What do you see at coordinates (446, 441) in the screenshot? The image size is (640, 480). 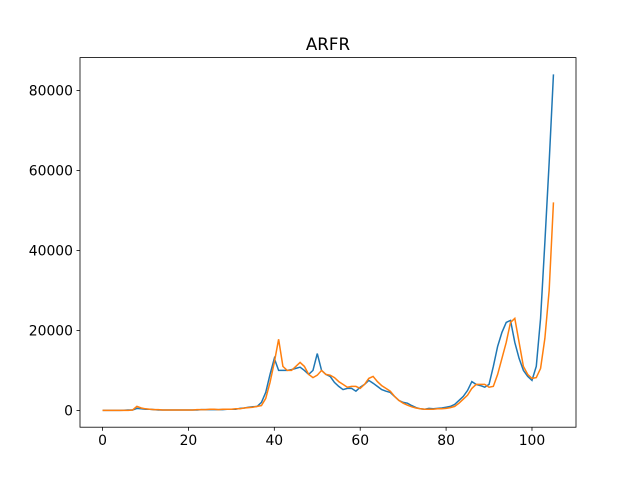 I see `x-tick-label: 80` at bounding box center [446, 441].